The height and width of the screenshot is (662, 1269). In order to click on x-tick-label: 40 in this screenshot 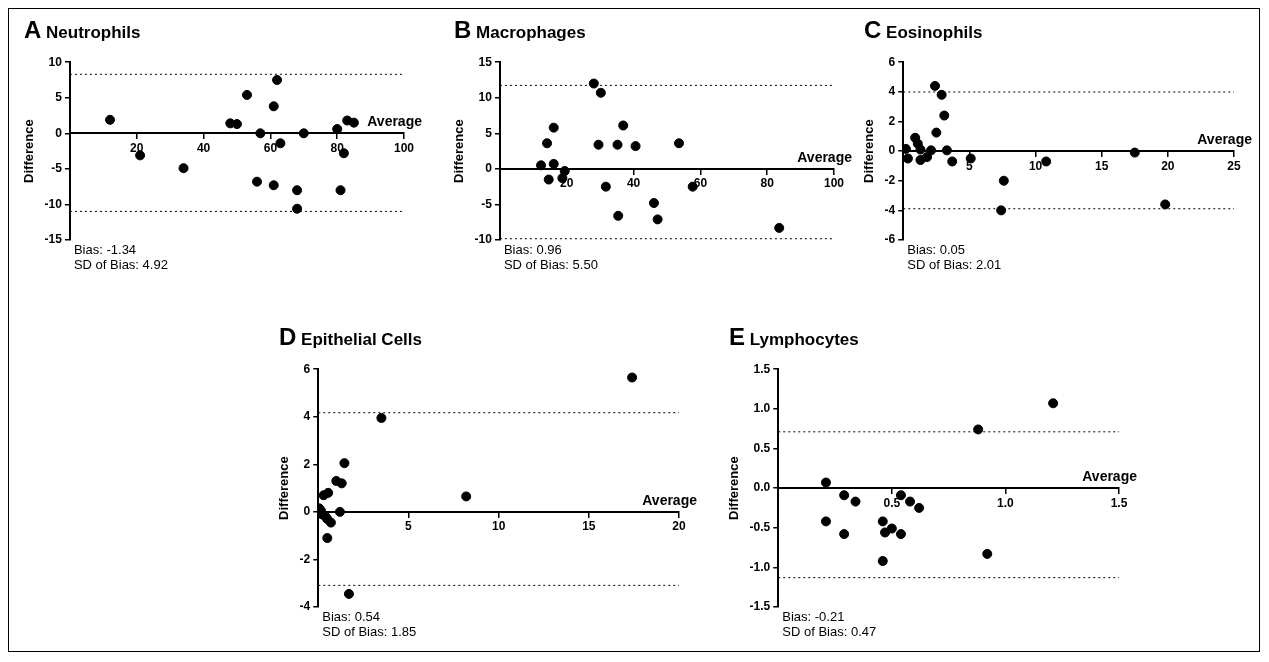, I will do `click(633, 183)`.